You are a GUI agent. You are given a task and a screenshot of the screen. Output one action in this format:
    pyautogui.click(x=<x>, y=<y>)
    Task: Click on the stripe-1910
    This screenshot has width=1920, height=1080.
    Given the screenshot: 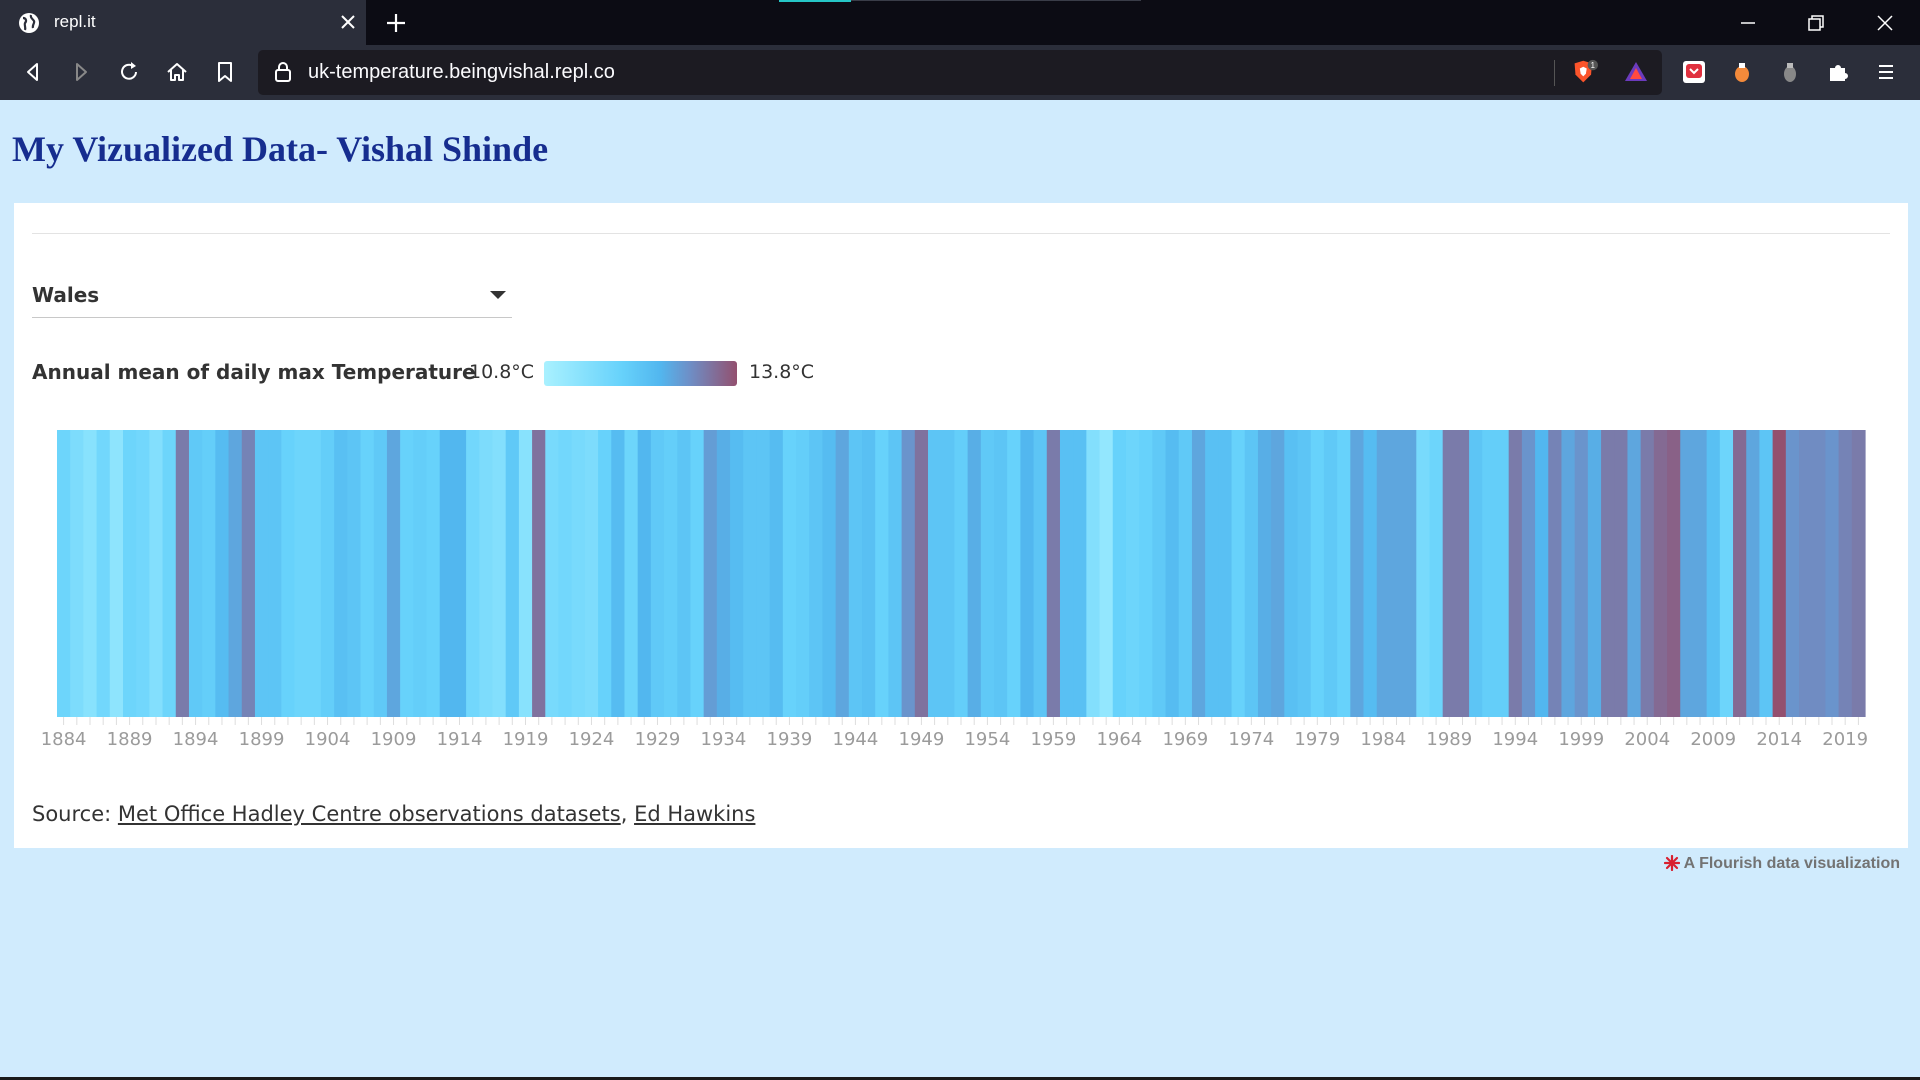 What is the action you would take?
    pyautogui.click(x=407, y=573)
    